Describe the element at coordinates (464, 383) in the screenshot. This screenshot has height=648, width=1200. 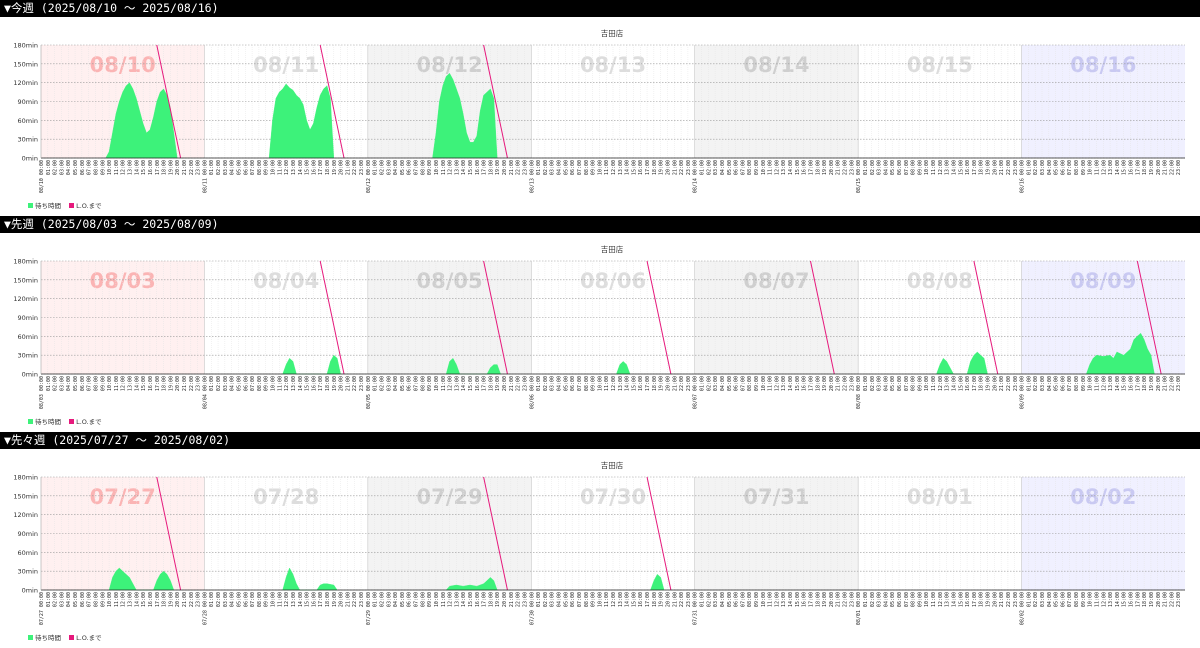
I see `hour-tick-label: 14:00` at that location.